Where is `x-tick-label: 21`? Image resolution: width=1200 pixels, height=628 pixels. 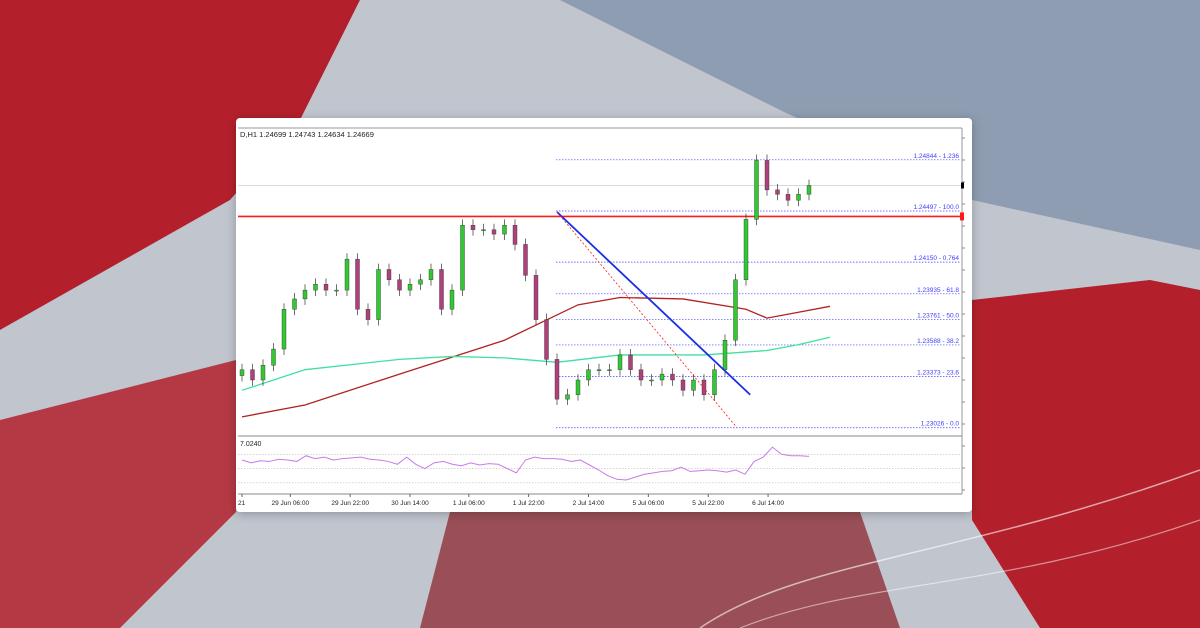
x-tick-label: 21 is located at coordinates (242, 503).